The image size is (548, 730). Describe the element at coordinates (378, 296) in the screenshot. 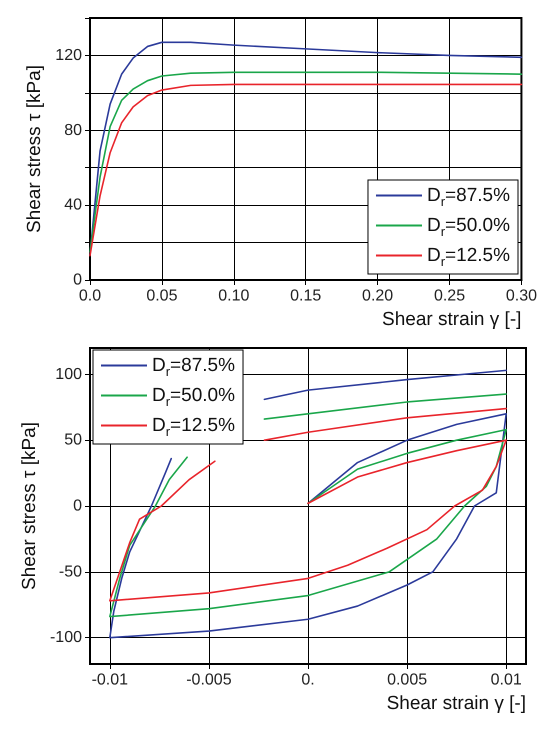

I see `x-tick-label: 0.20` at that location.